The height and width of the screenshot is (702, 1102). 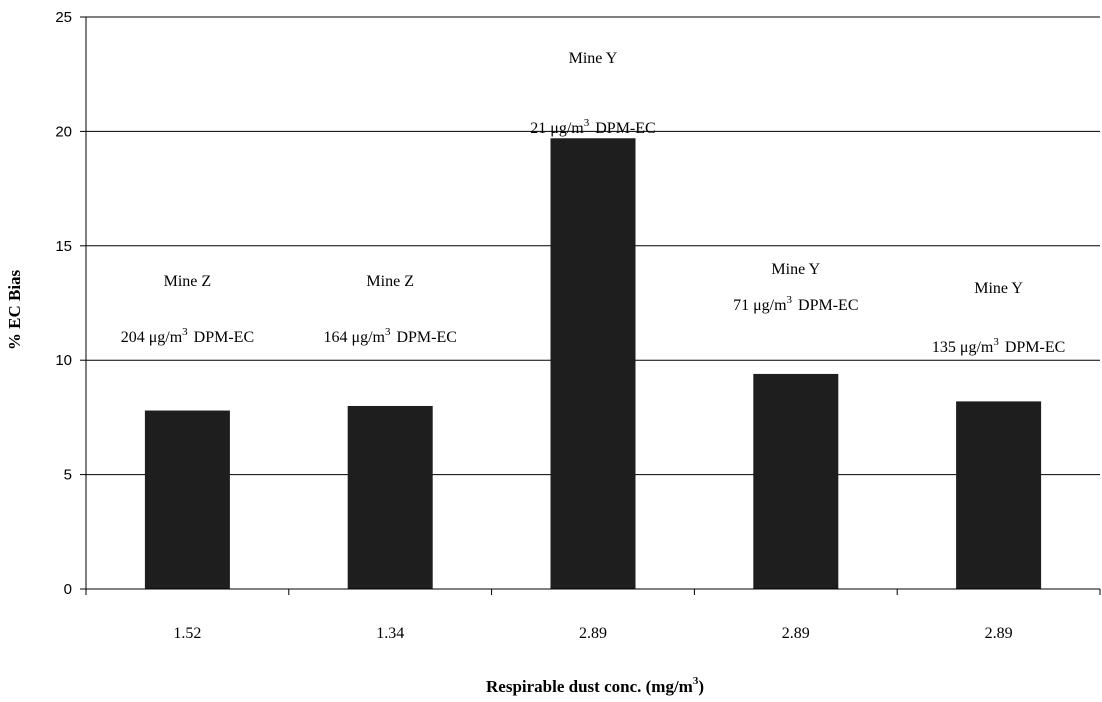 I want to click on annotation-concentration: 21 μg/m3 DPM-EC, so click(x=592, y=127).